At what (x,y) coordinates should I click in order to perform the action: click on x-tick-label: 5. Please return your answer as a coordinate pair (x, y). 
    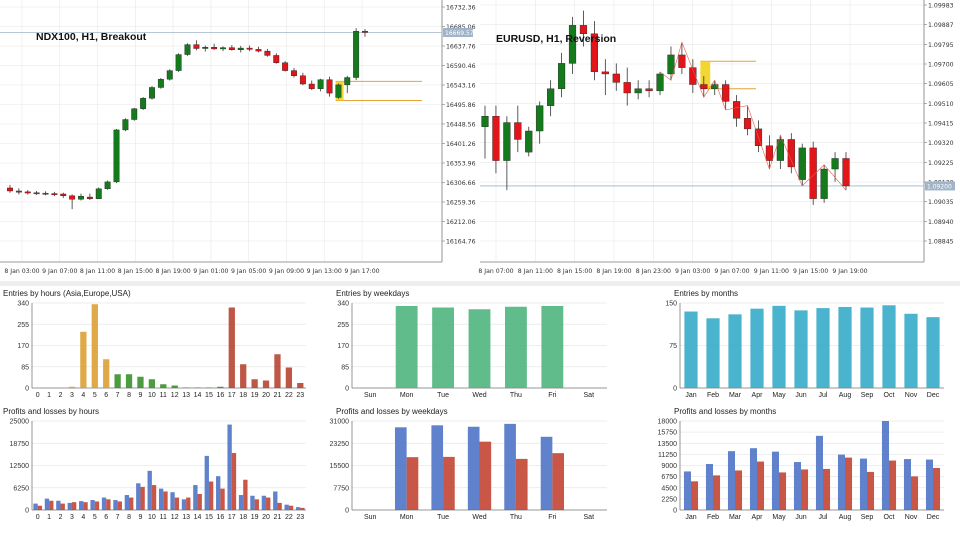
    Looking at the image, I should click on (95, 395).